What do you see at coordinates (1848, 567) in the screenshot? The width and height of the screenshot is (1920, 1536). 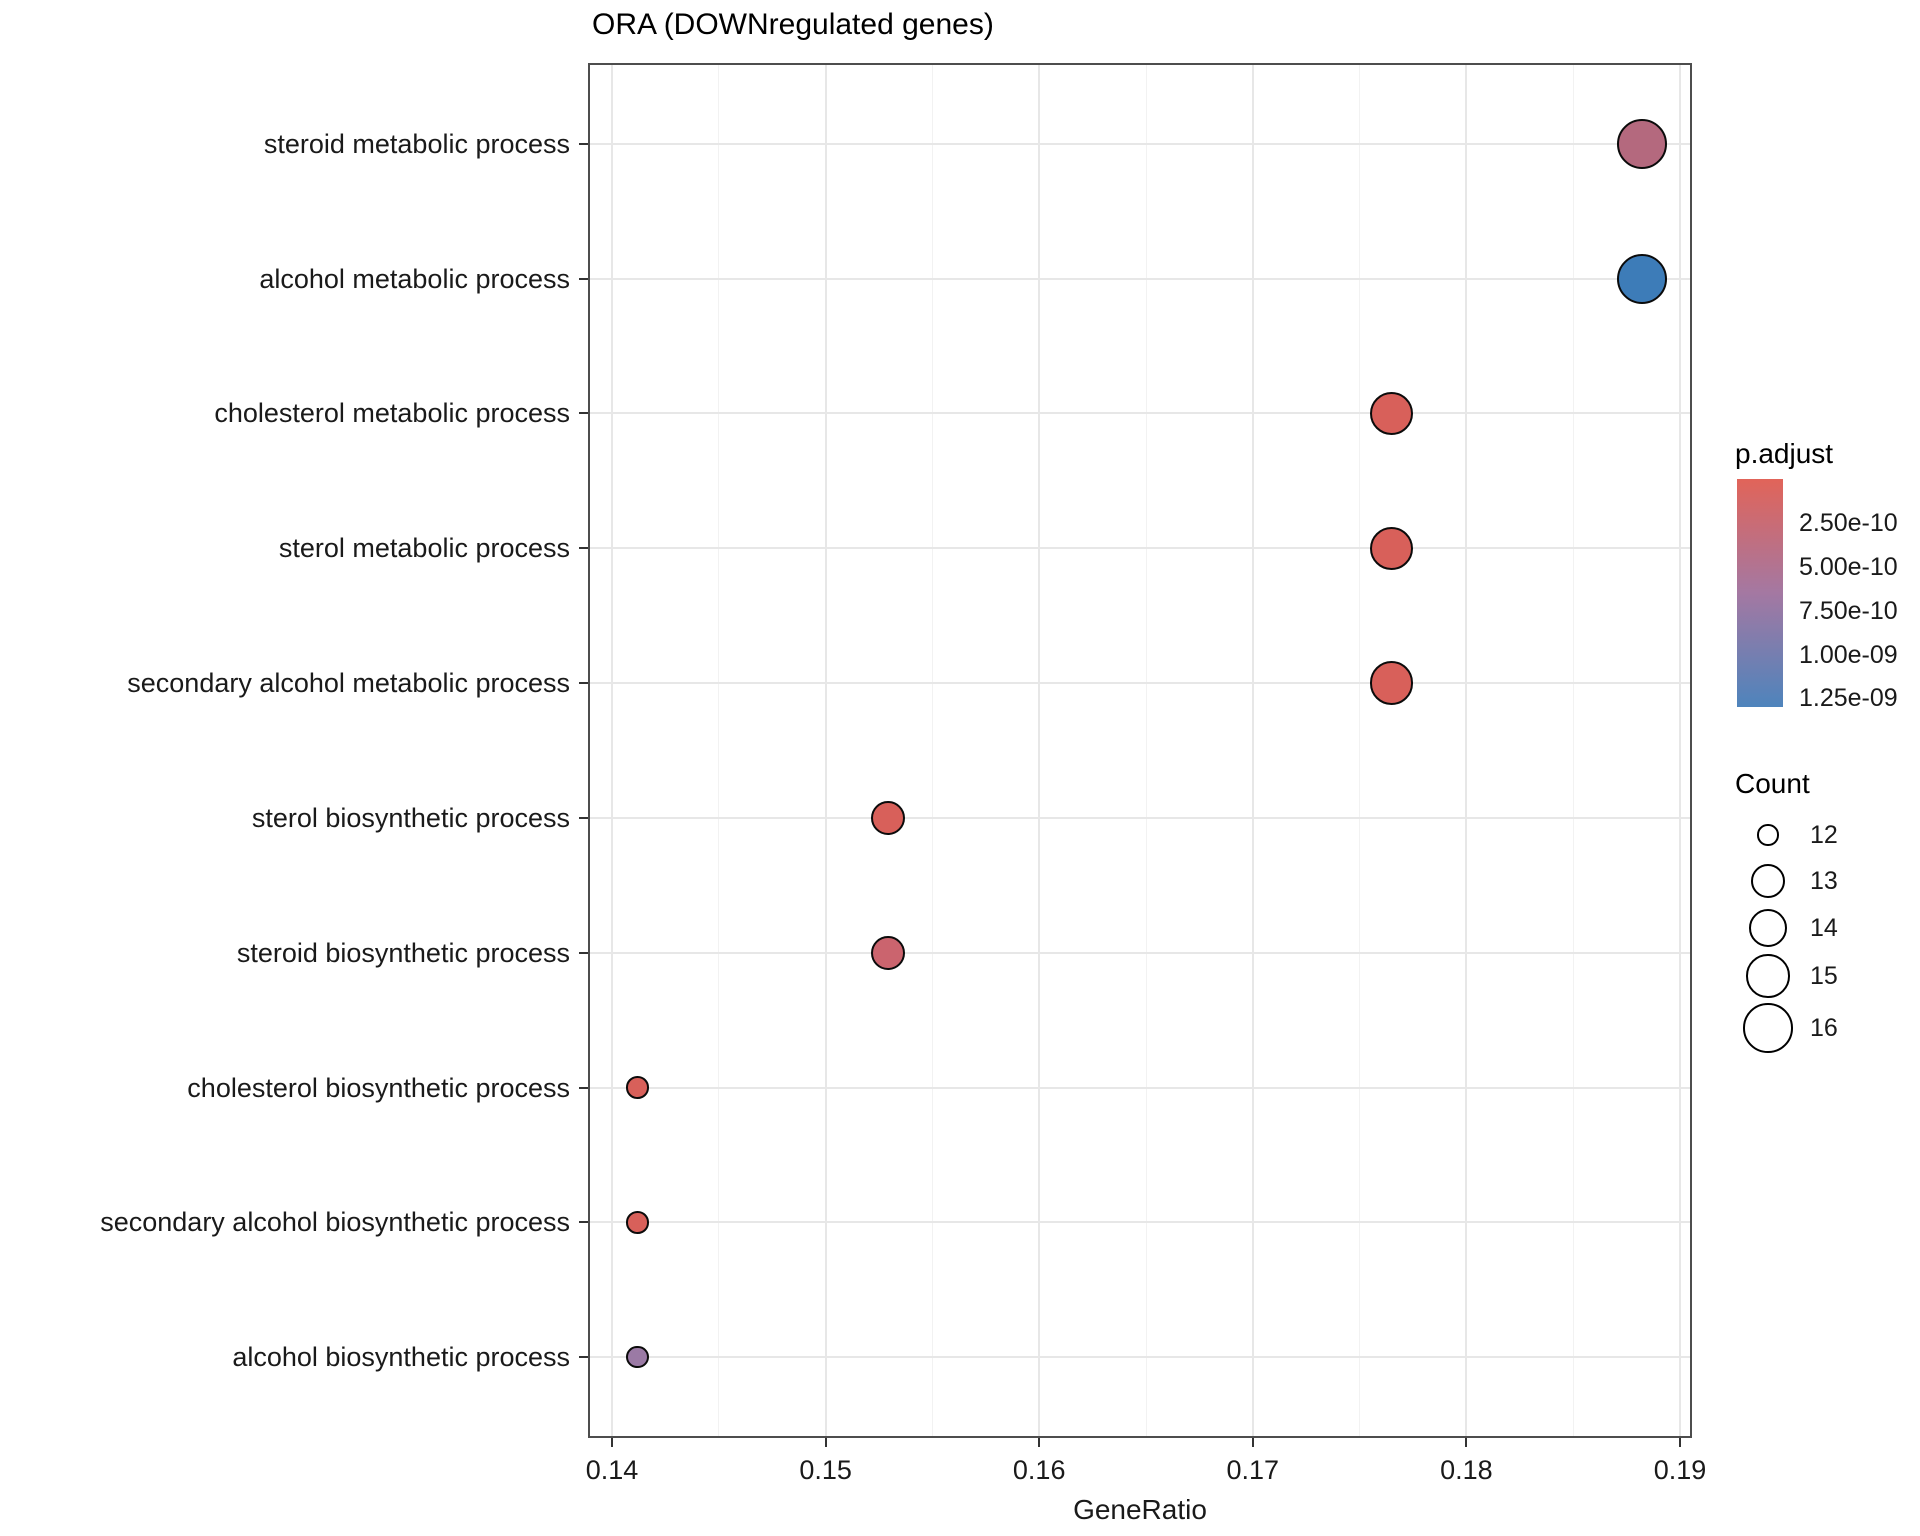 I see `padjust-tick-label: 5.00e-10` at bounding box center [1848, 567].